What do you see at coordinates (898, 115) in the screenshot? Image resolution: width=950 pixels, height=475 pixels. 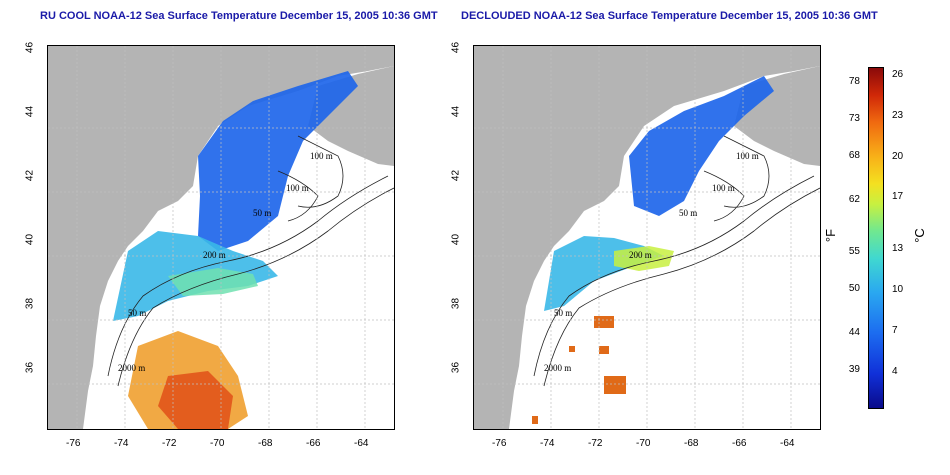 I see `celsius-tick: 23` at bounding box center [898, 115].